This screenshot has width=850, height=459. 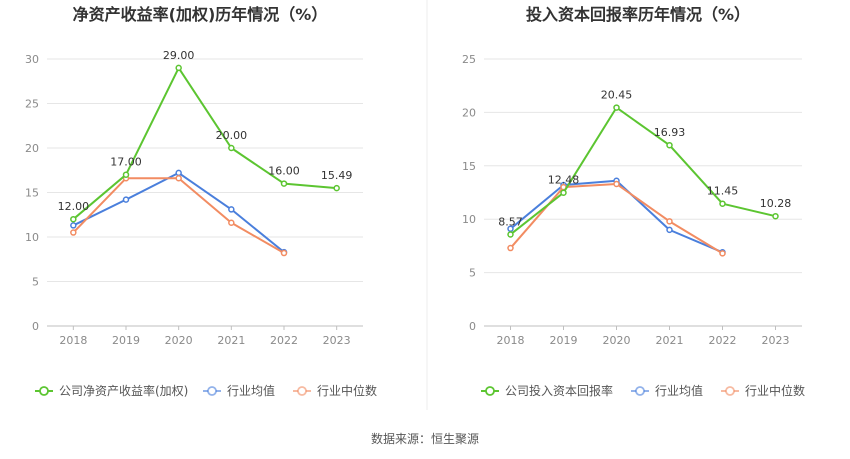 I want to click on data-label: 12.00, so click(x=74, y=206).